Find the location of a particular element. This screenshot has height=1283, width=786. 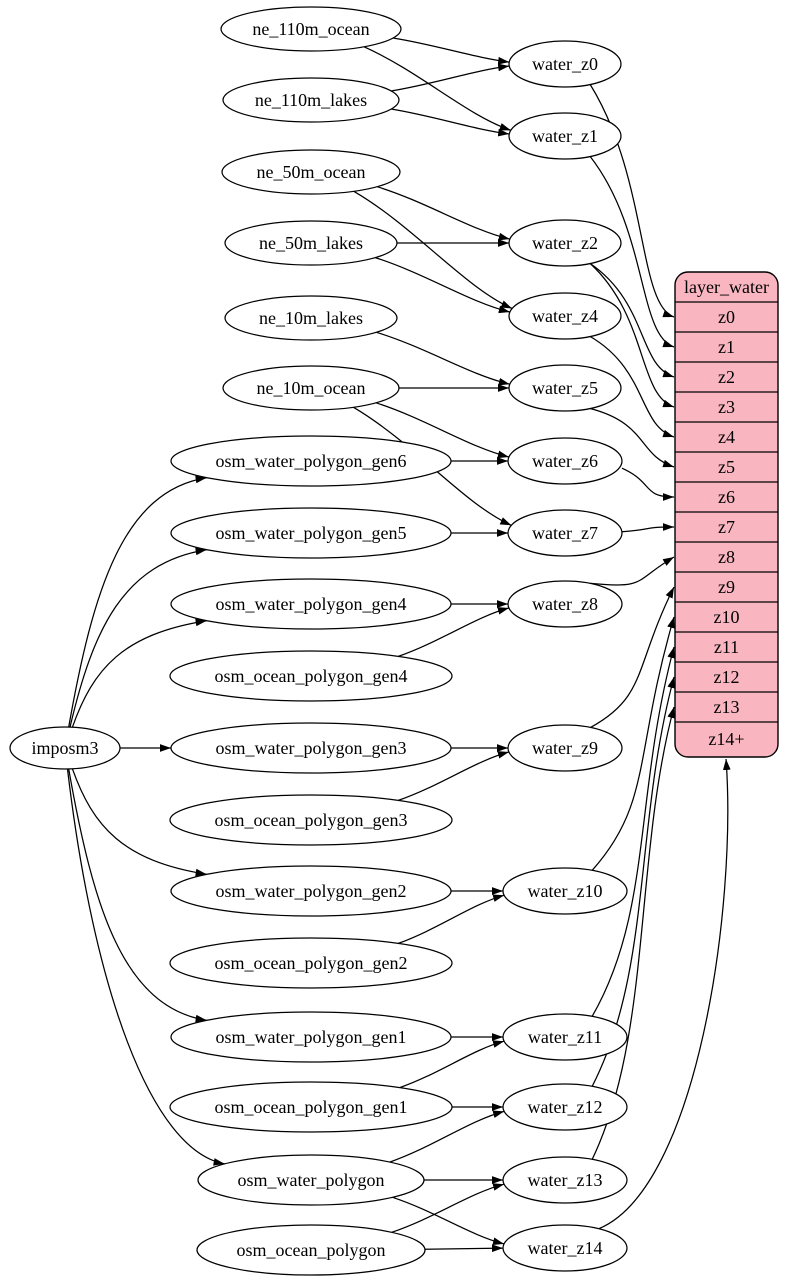

node-water_z9: water_z9 is located at coordinates (565, 748).